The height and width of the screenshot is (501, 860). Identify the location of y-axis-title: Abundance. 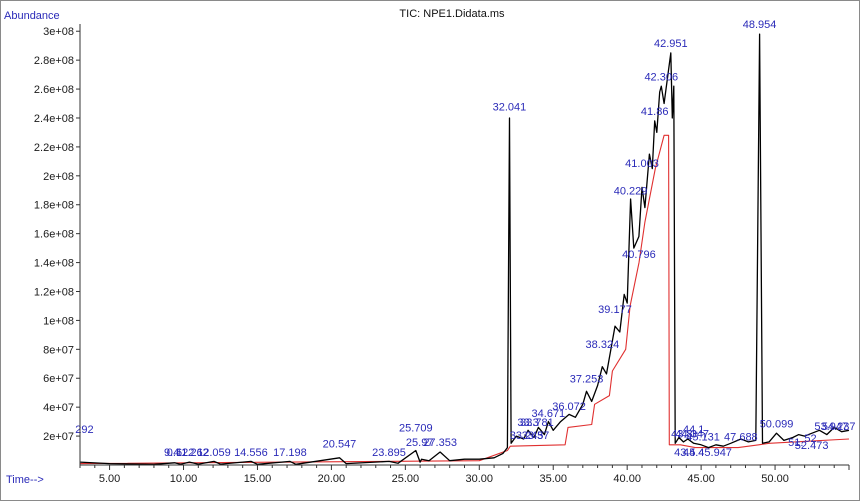
(32, 16).